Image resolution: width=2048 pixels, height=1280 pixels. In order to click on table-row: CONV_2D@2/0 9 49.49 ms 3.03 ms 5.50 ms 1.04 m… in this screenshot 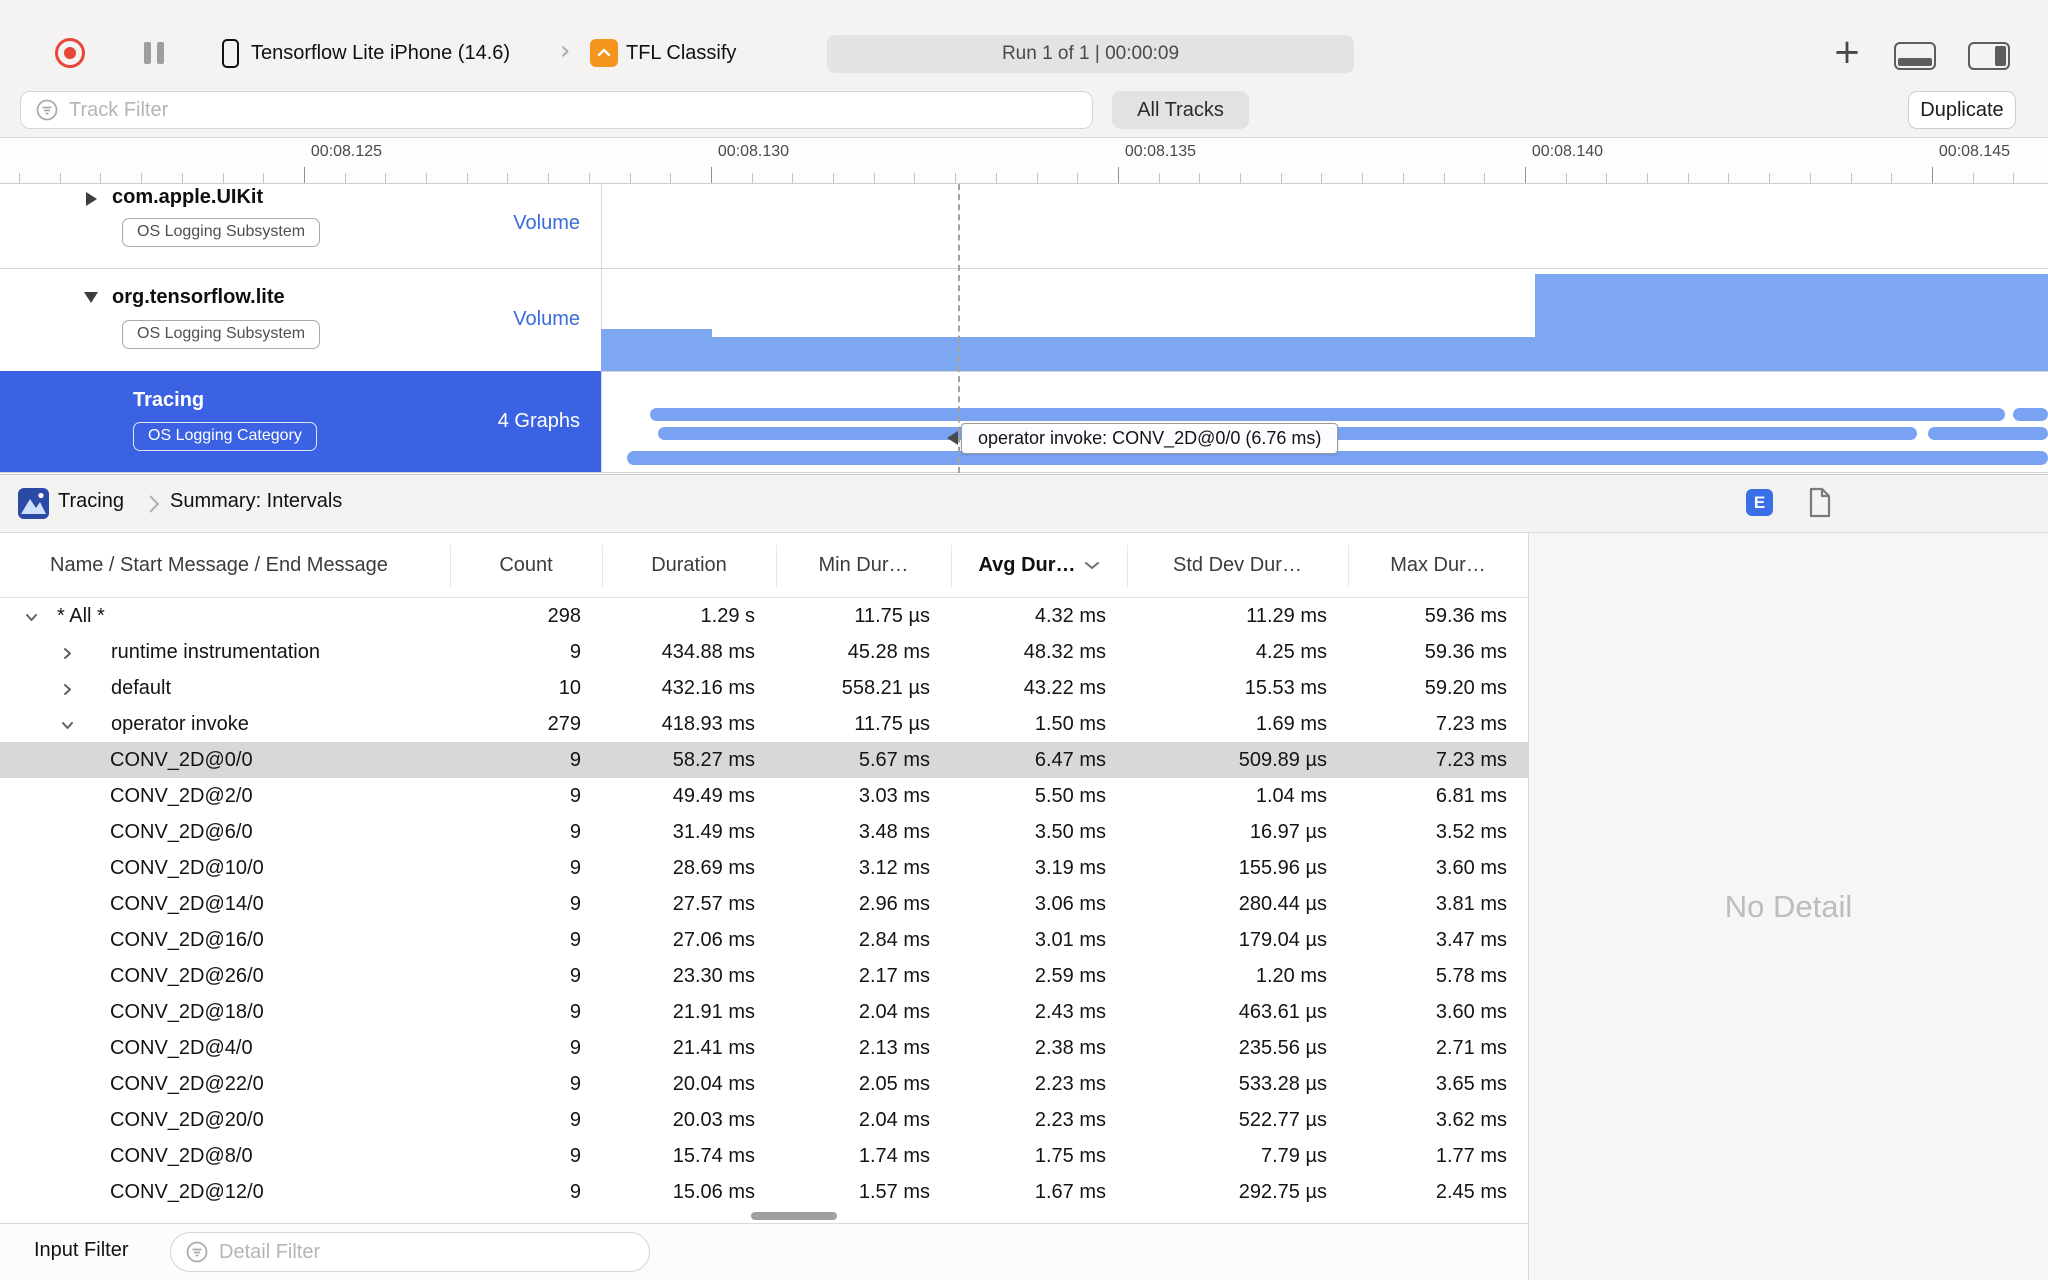, I will do `click(764, 796)`.